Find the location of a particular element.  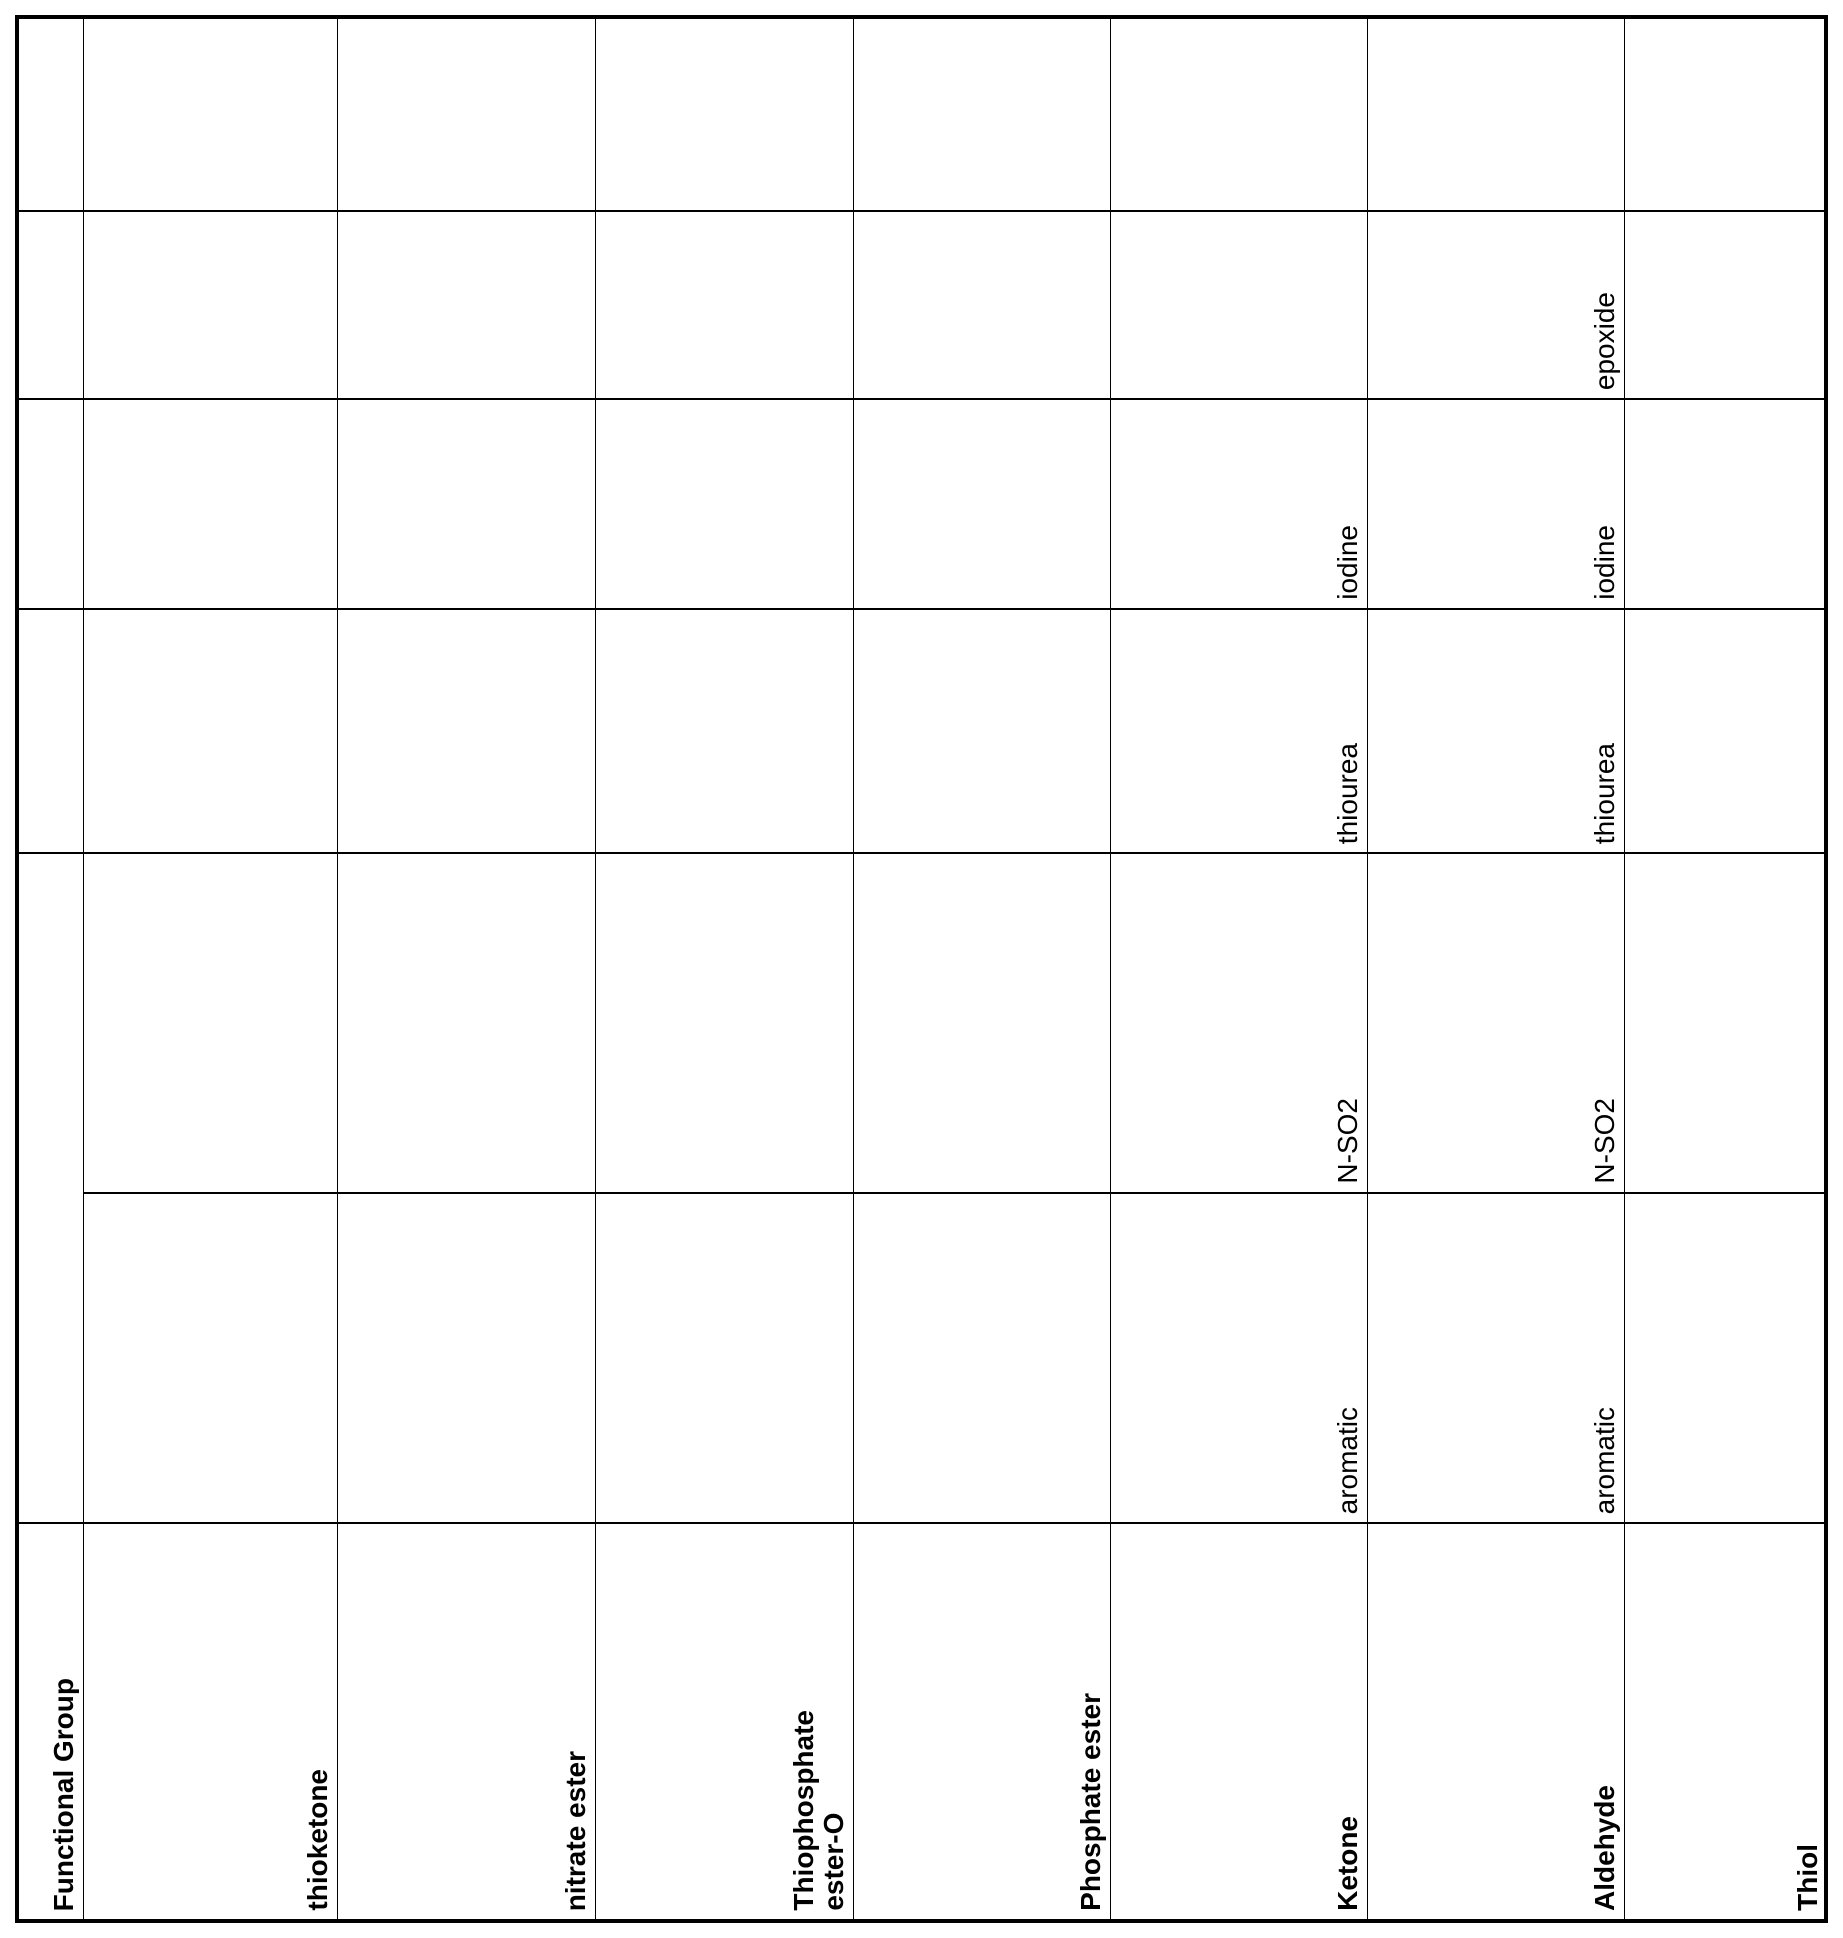

group-name-cell-text: Aldehyde is located at coordinates (1605, 1848).